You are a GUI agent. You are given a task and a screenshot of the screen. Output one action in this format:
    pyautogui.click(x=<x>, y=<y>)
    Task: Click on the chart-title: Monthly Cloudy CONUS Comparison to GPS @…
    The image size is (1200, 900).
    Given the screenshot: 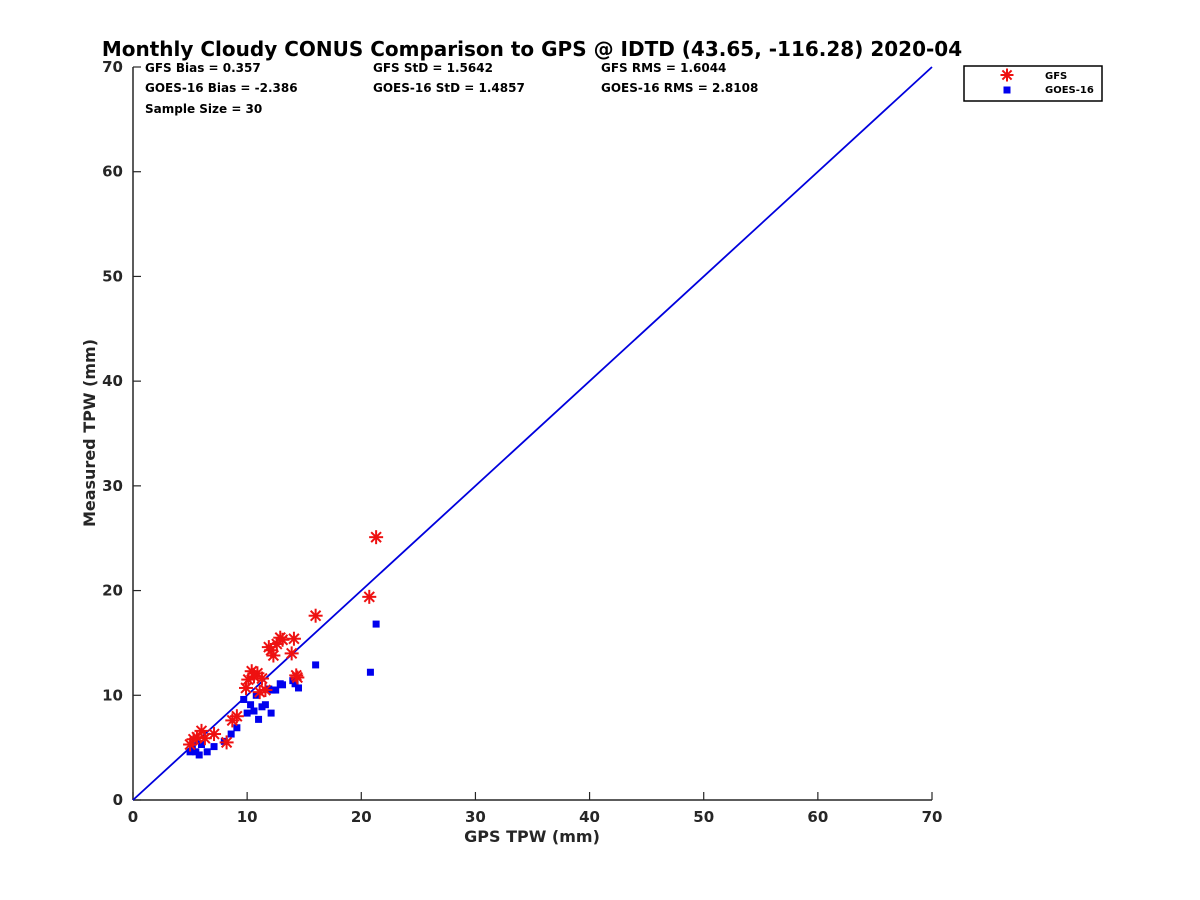 What is the action you would take?
    pyautogui.click(x=532, y=49)
    